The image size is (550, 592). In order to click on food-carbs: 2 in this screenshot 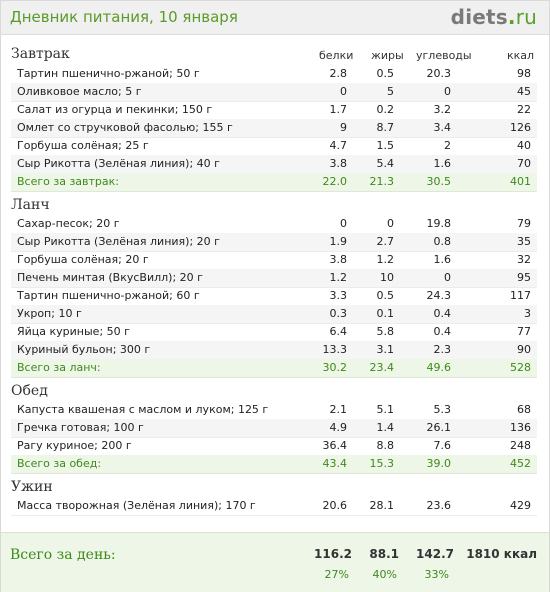, I will do `click(447, 145)`.